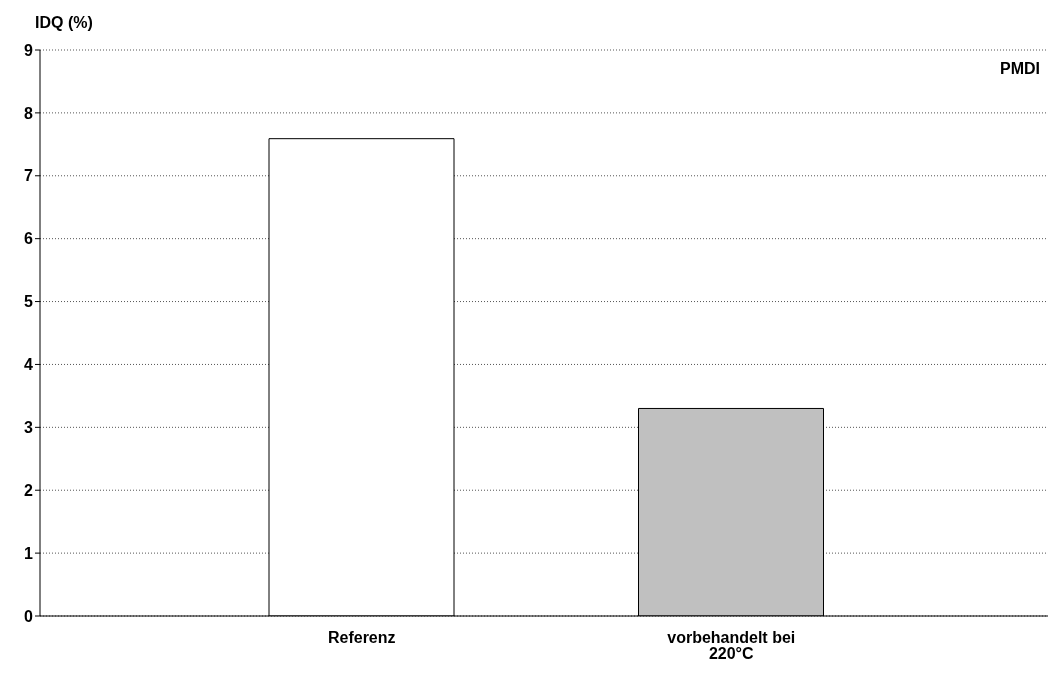 This screenshot has width=1049, height=684. I want to click on y-tick-label: 9, so click(29, 50).